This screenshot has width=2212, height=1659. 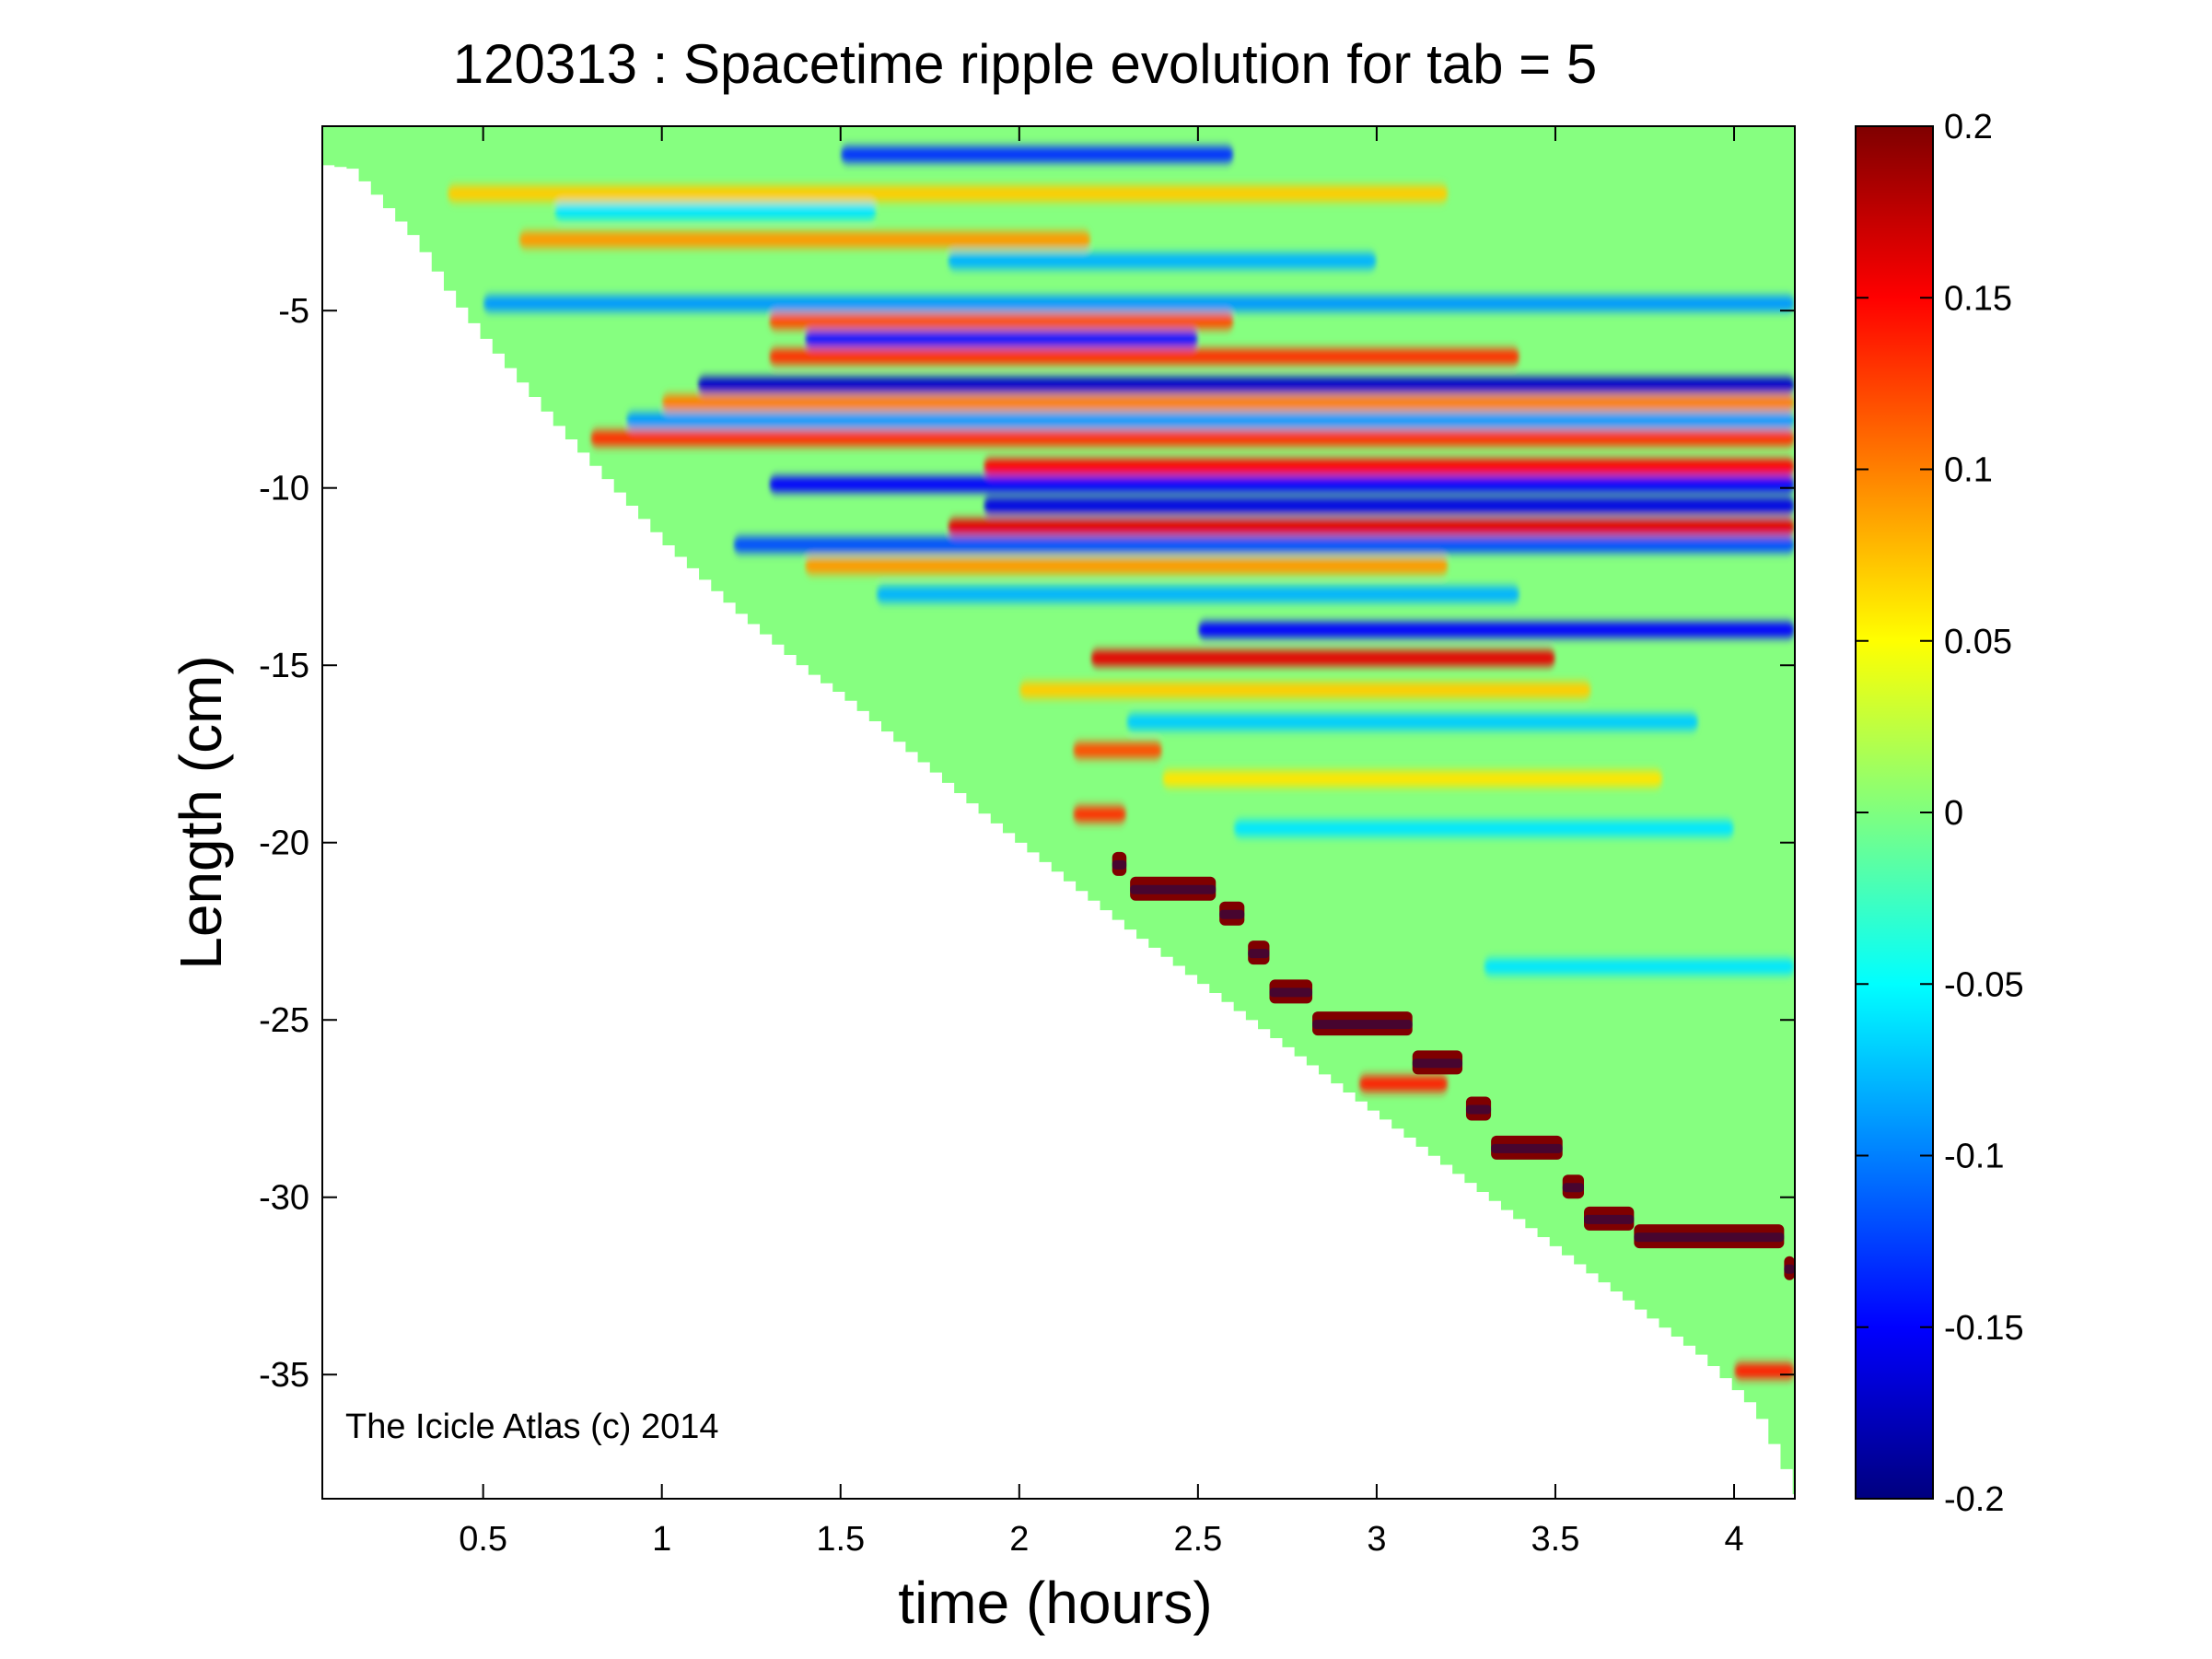 I want to click on y-tick-label: -25, so click(x=284, y=1020).